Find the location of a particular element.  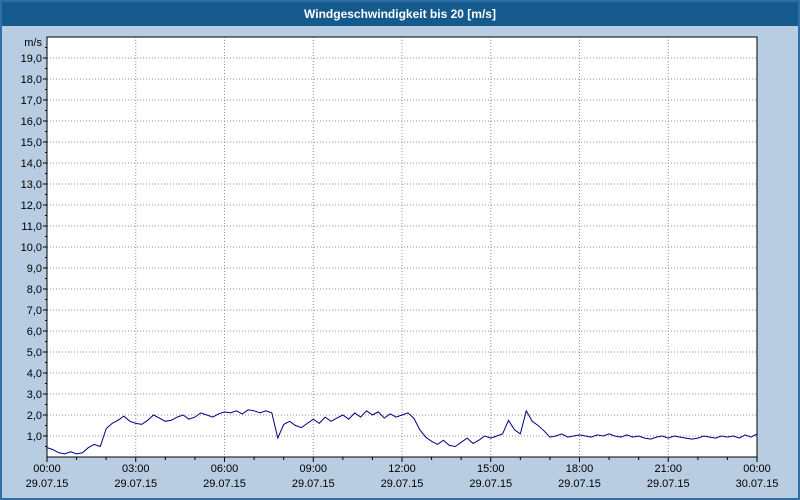

x-tick-time-label: 09:00 is located at coordinates (313, 469).